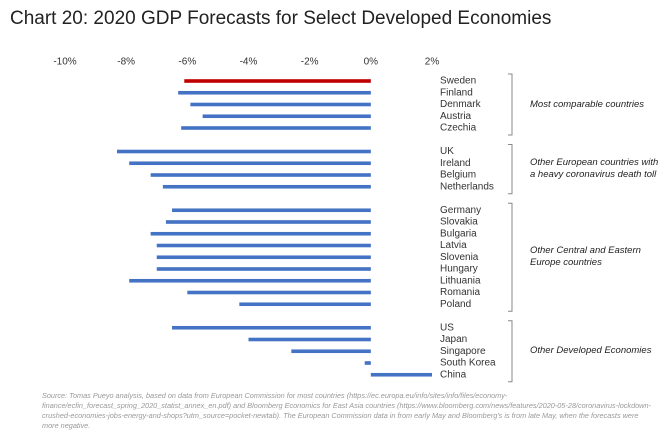 This screenshot has height=435, width=670. I want to click on category-label: Netherlands, so click(467, 186).